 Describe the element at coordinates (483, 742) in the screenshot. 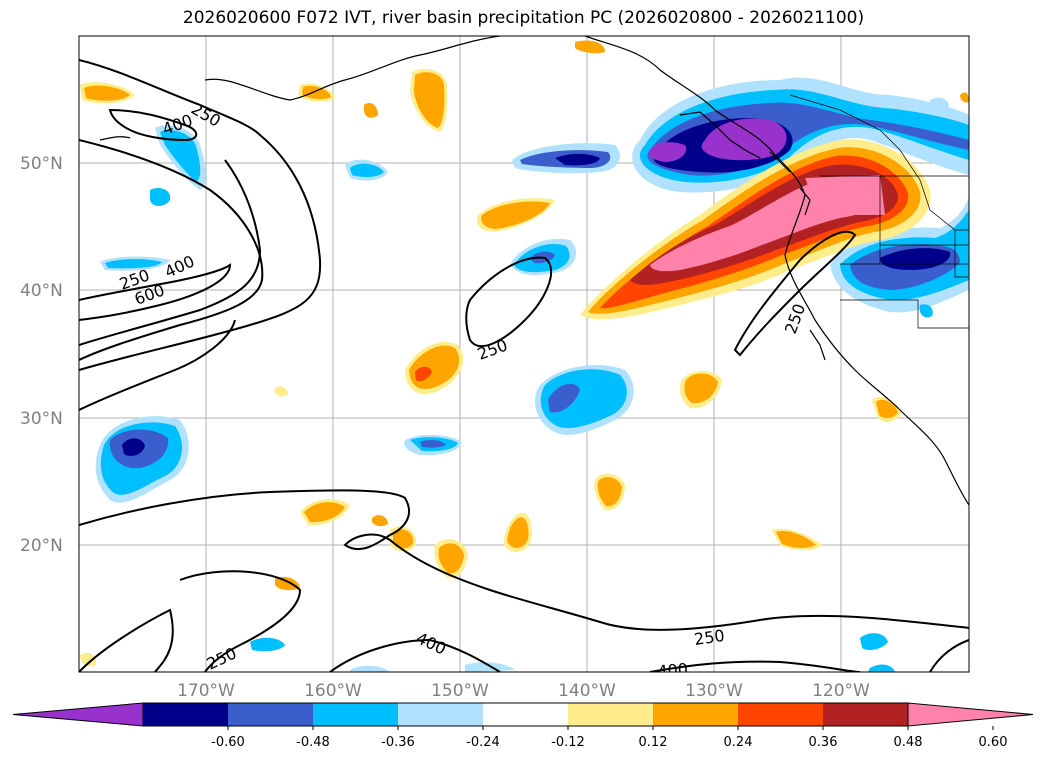

I see `colorbar-tick-label: -0.24` at that location.